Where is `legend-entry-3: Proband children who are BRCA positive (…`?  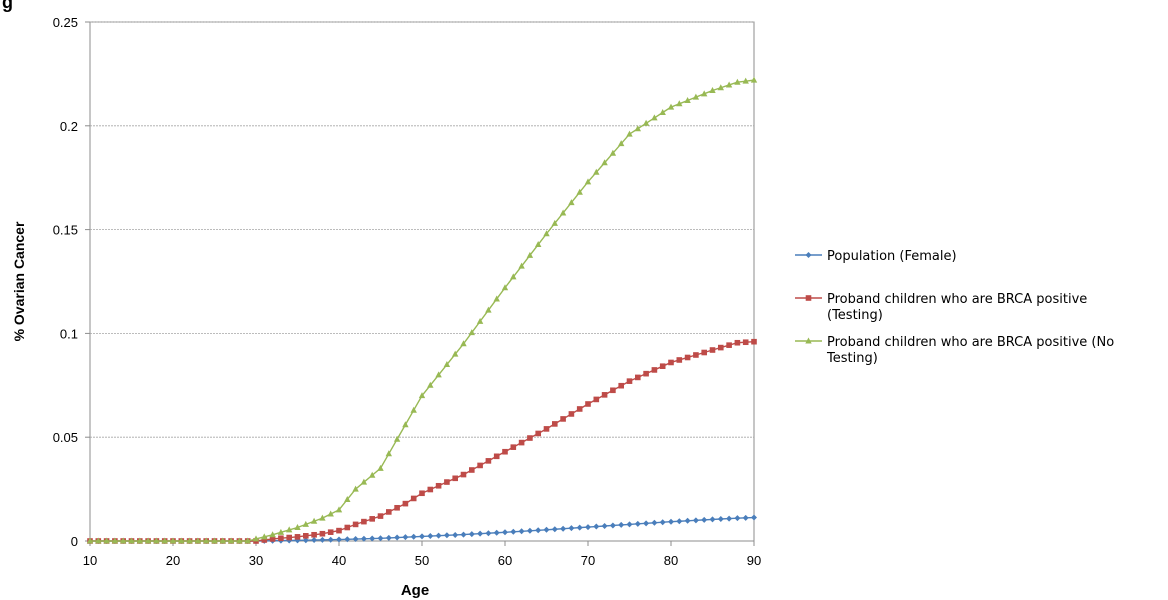
legend-entry-3: Proband children who are BRCA positive (… is located at coordinates (954, 350).